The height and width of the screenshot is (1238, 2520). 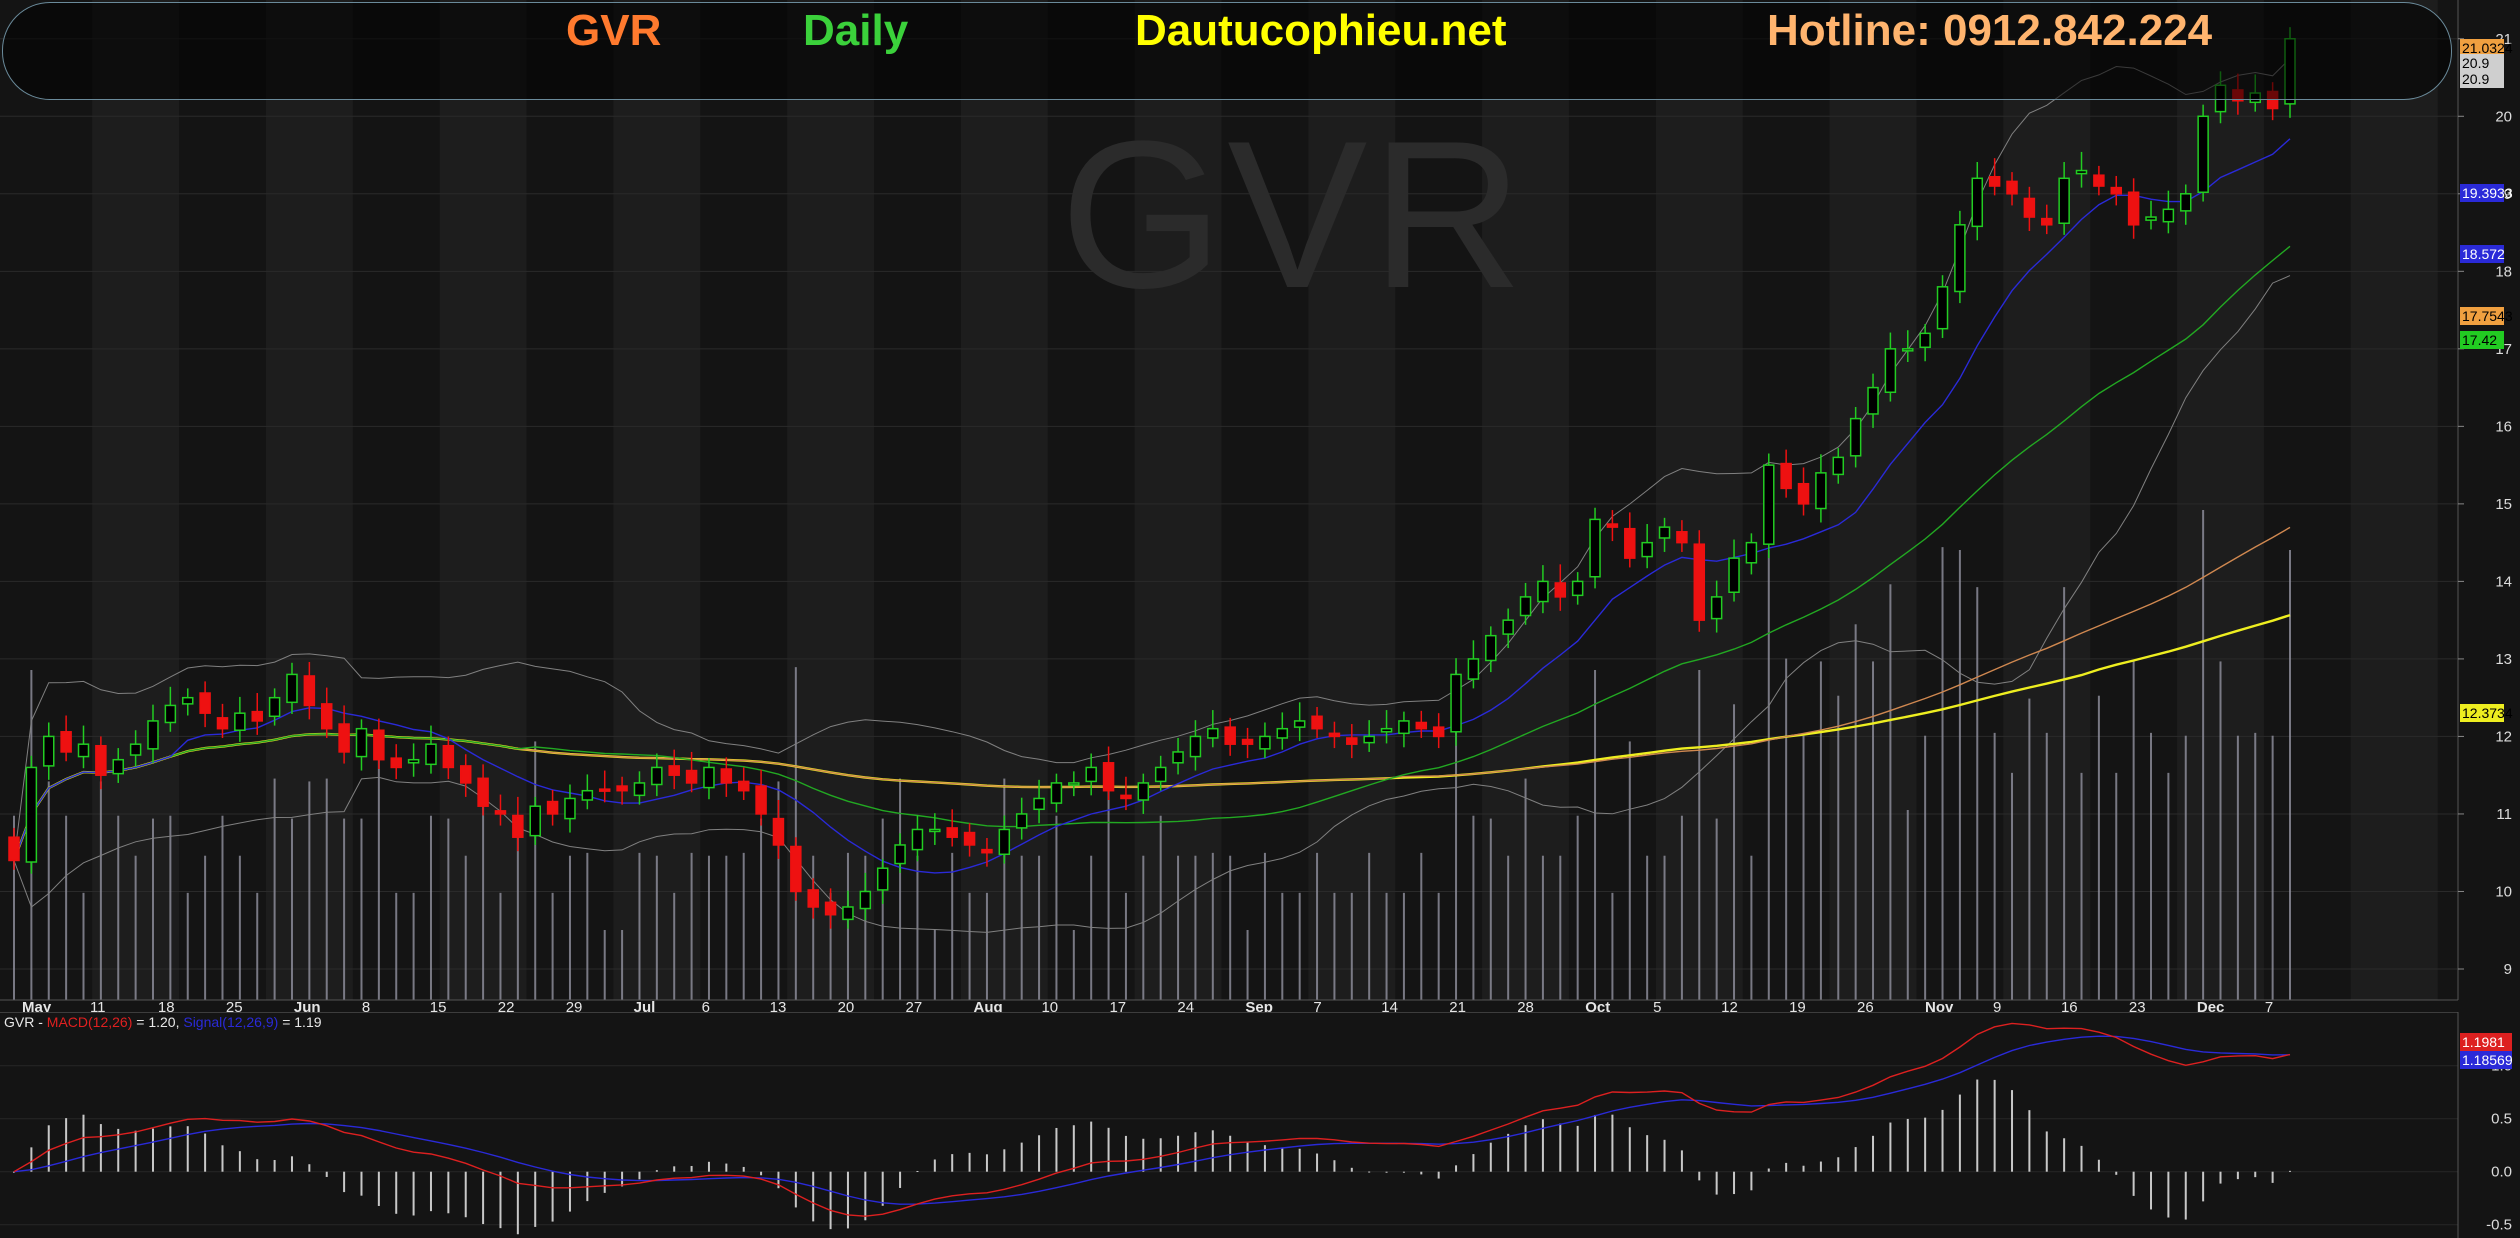 What do you see at coordinates (2069, 1005) in the screenshot?
I see `day-label: 16` at bounding box center [2069, 1005].